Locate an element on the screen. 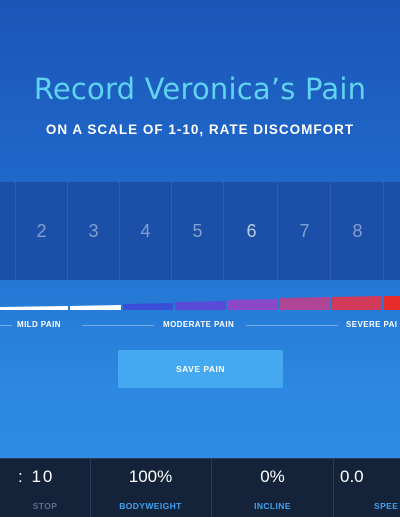  pain-scale-number: 8 is located at coordinates (357, 230).